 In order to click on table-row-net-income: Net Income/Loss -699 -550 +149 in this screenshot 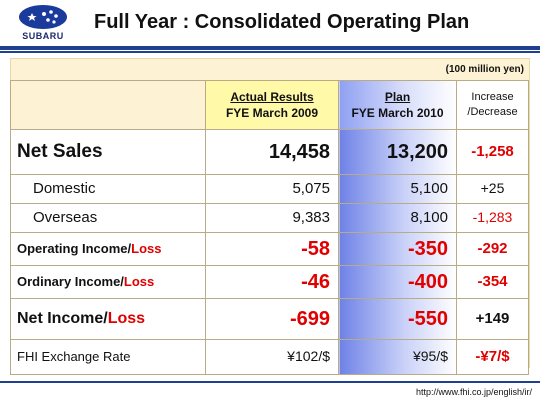, I will do `click(269, 319)`.